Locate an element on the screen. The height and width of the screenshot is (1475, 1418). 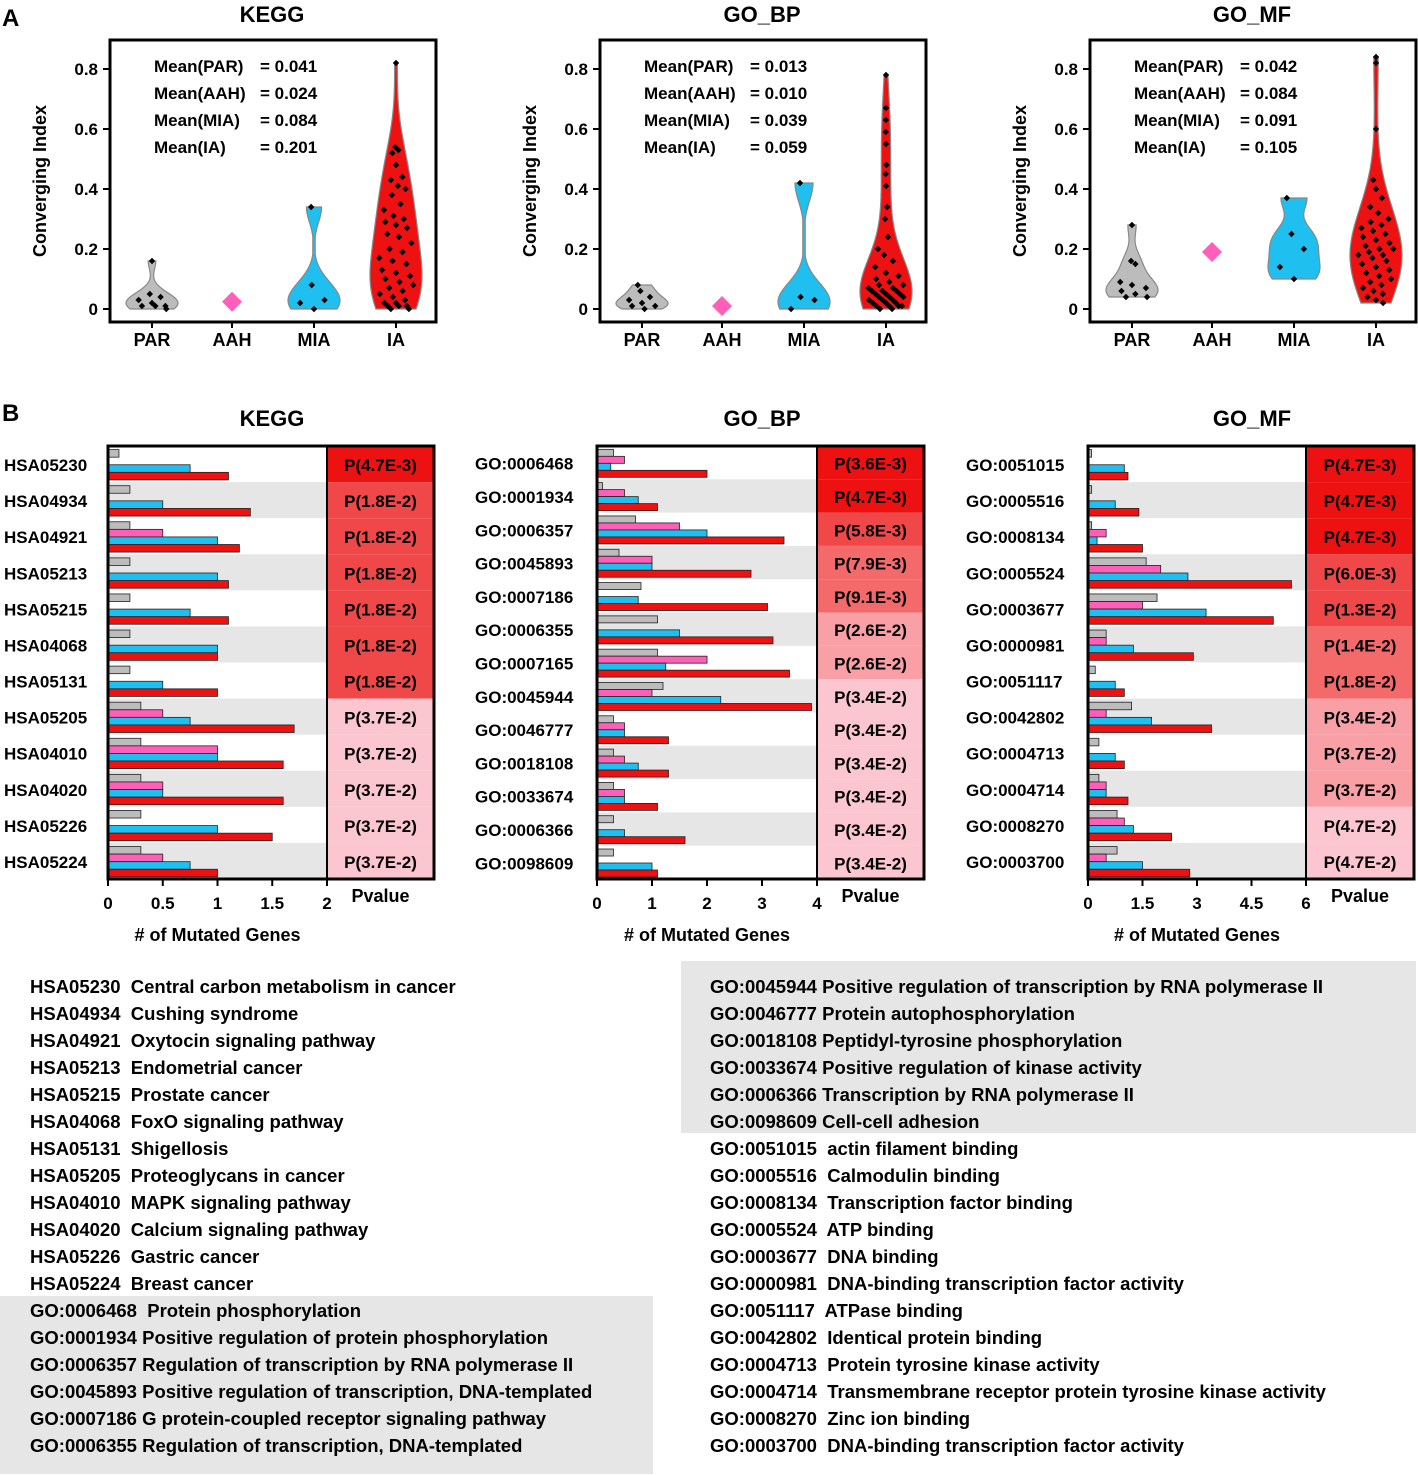
row-label: GO:0051117 is located at coordinates (1014, 682).